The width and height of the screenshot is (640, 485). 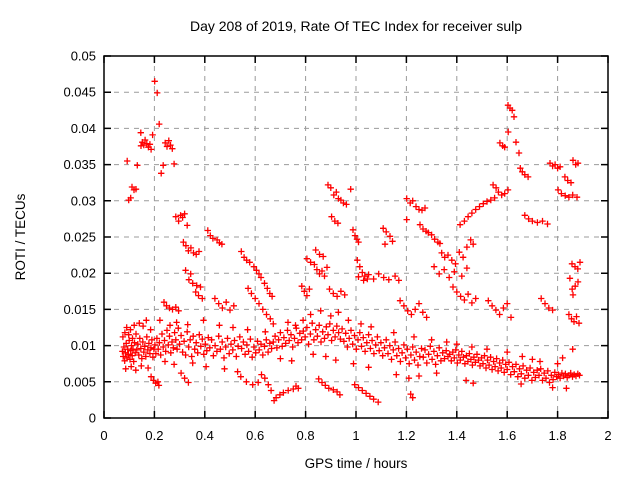 What do you see at coordinates (607, 435) in the screenshot?
I see `x-tick-label: 2` at bounding box center [607, 435].